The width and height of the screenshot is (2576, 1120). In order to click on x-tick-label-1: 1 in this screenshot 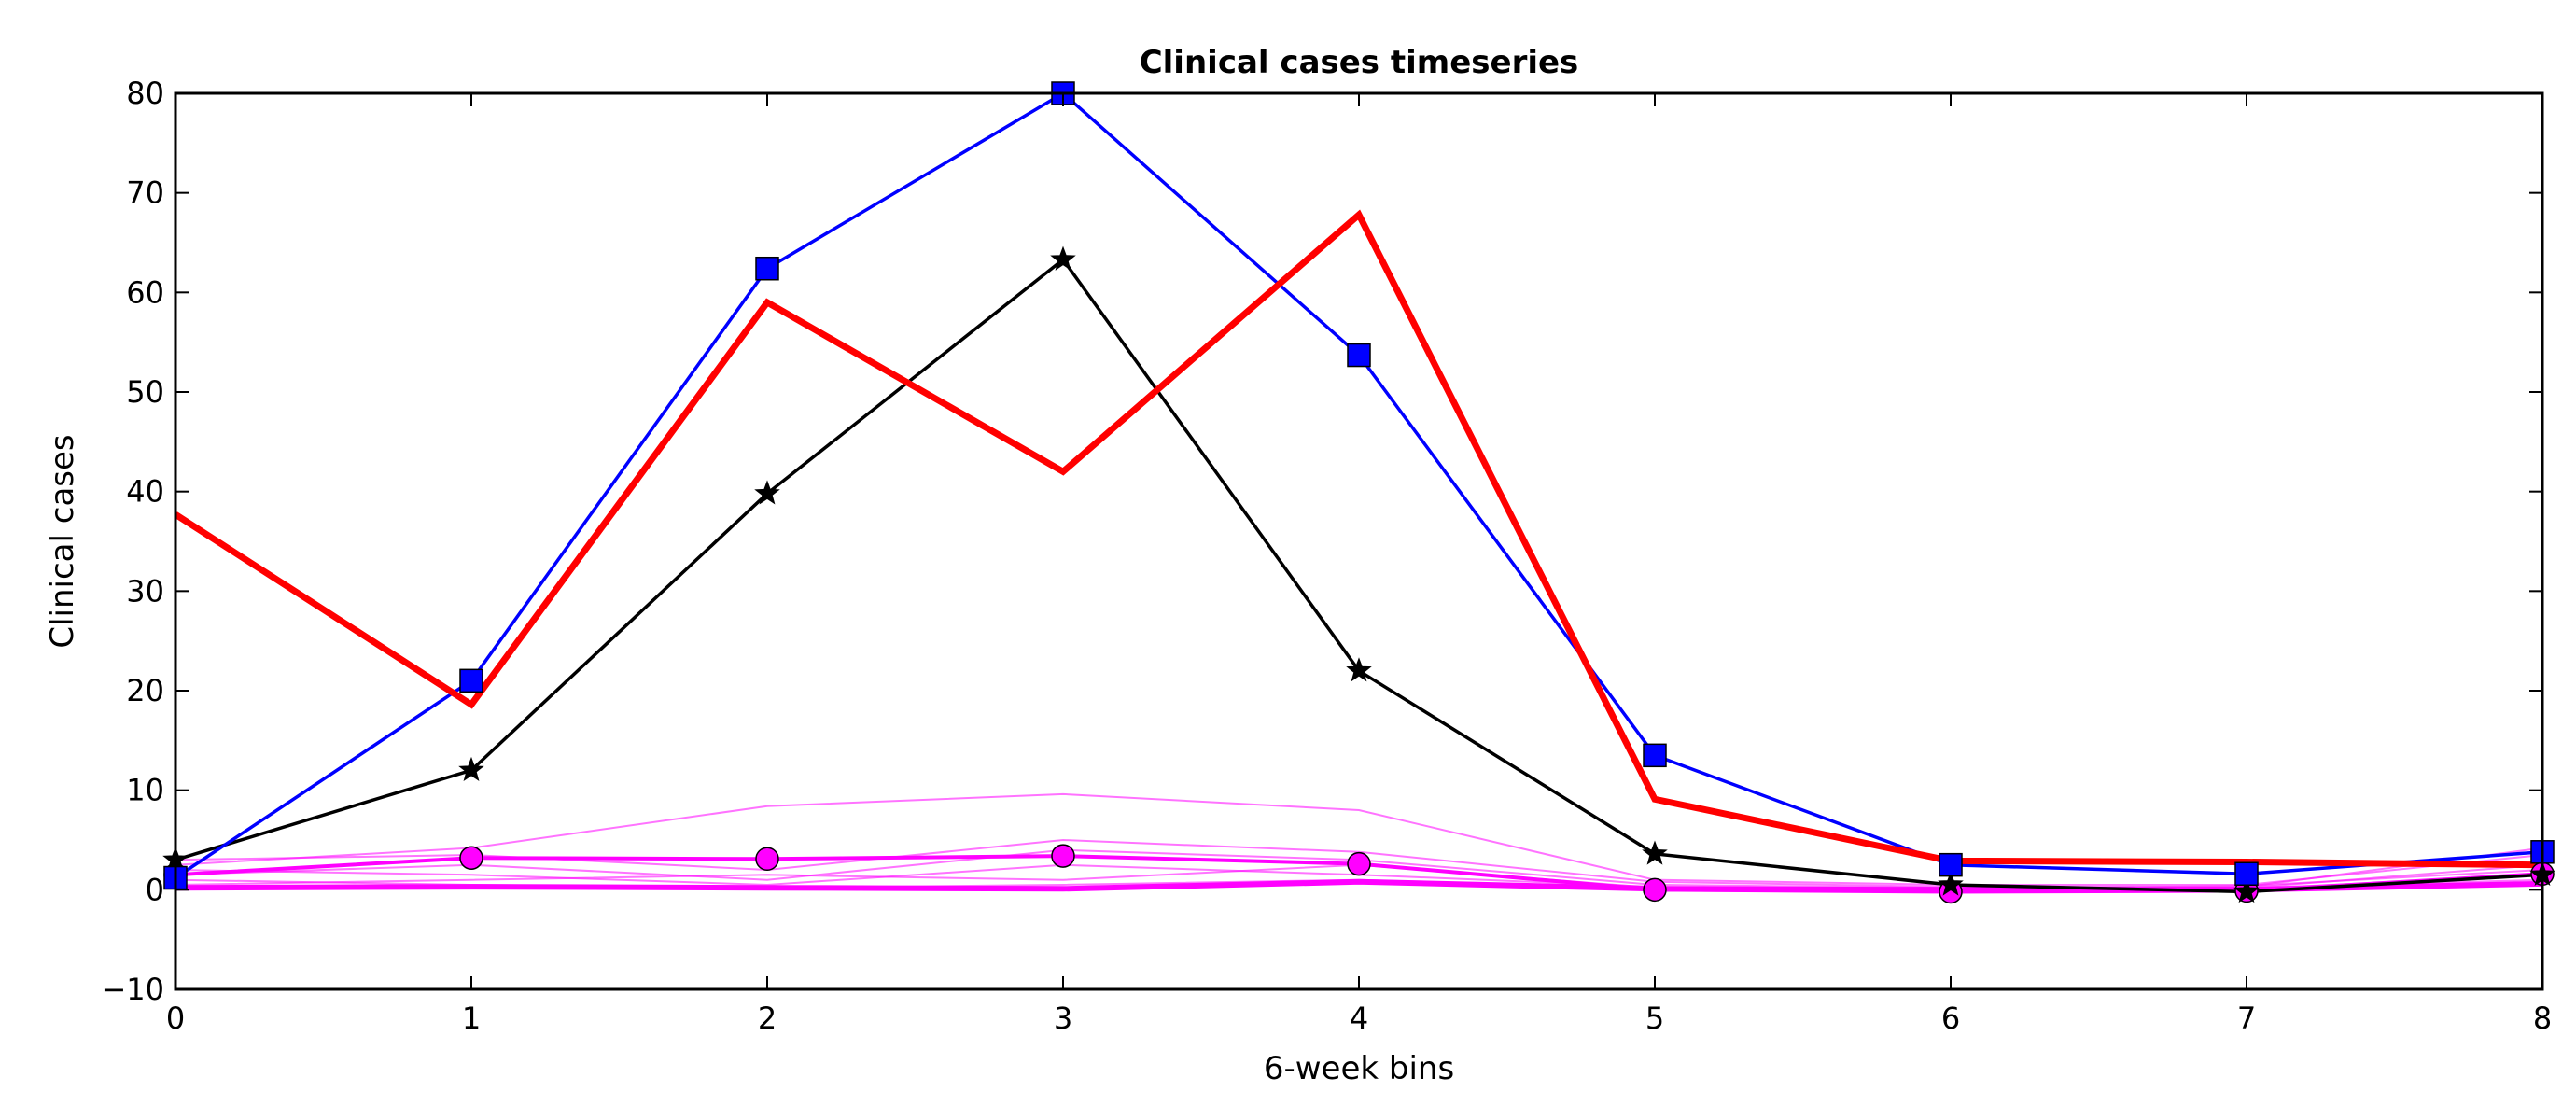, I will do `click(471, 1018)`.